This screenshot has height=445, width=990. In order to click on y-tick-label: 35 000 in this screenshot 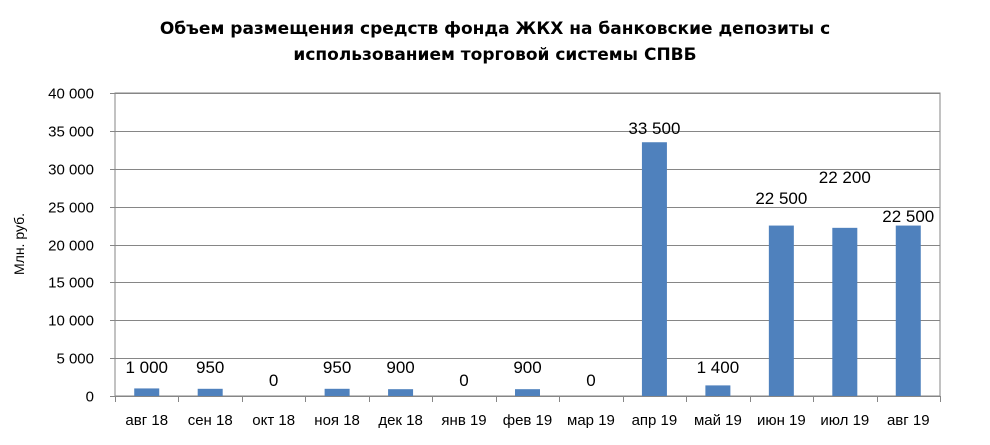, I will do `click(71, 132)`.